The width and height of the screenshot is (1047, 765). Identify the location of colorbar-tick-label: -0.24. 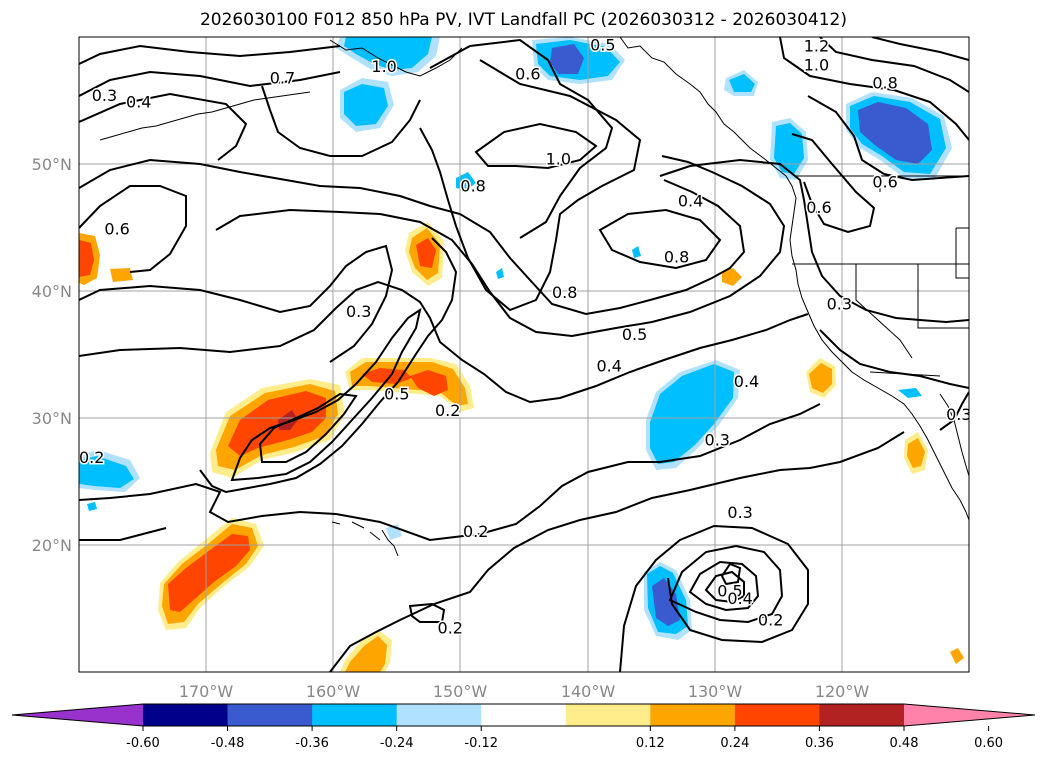
(397, 743).